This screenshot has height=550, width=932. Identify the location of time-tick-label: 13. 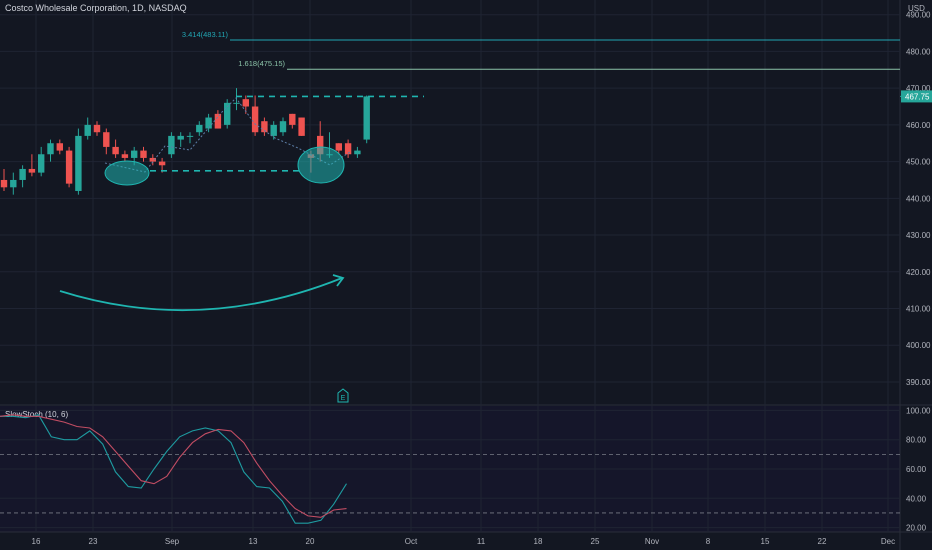
(253, 541).